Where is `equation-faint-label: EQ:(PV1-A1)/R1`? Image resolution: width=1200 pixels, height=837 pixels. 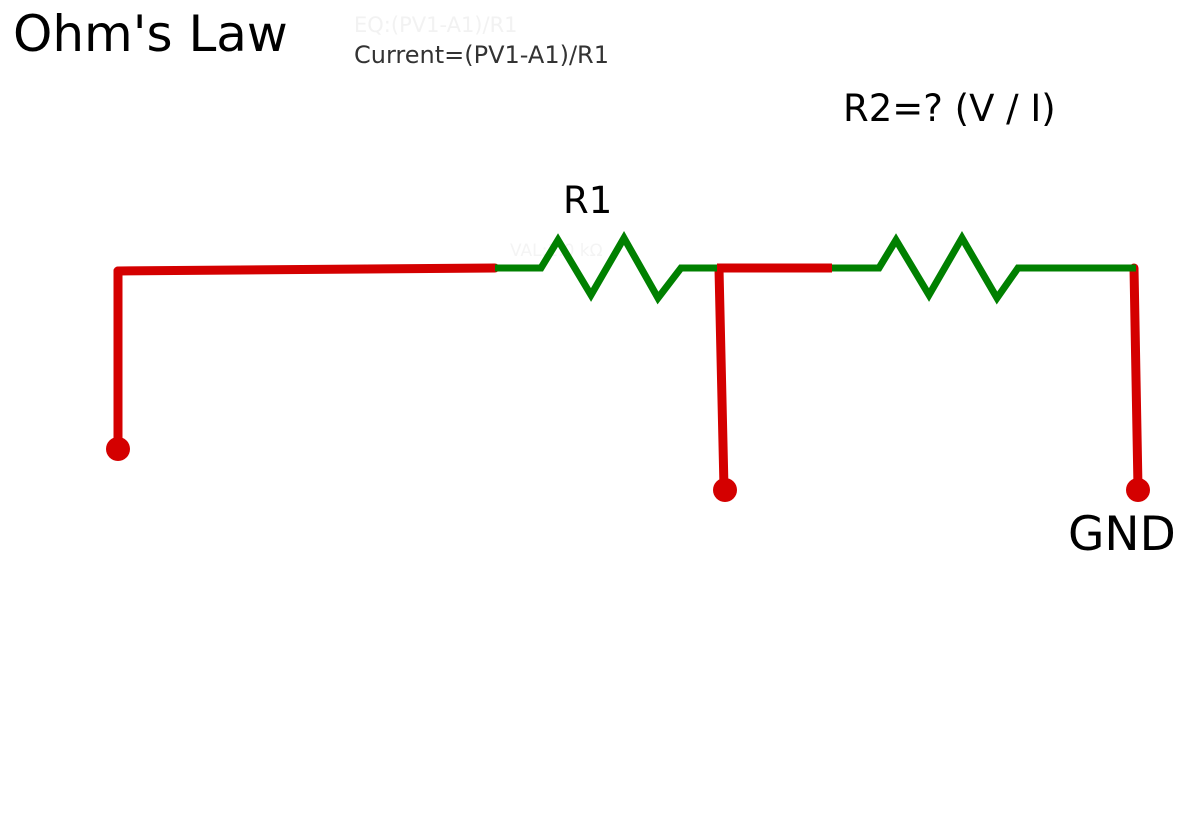
equation-faint-label: EQ:(PV1-A1)/R1 is located at coordinates (436, 25).